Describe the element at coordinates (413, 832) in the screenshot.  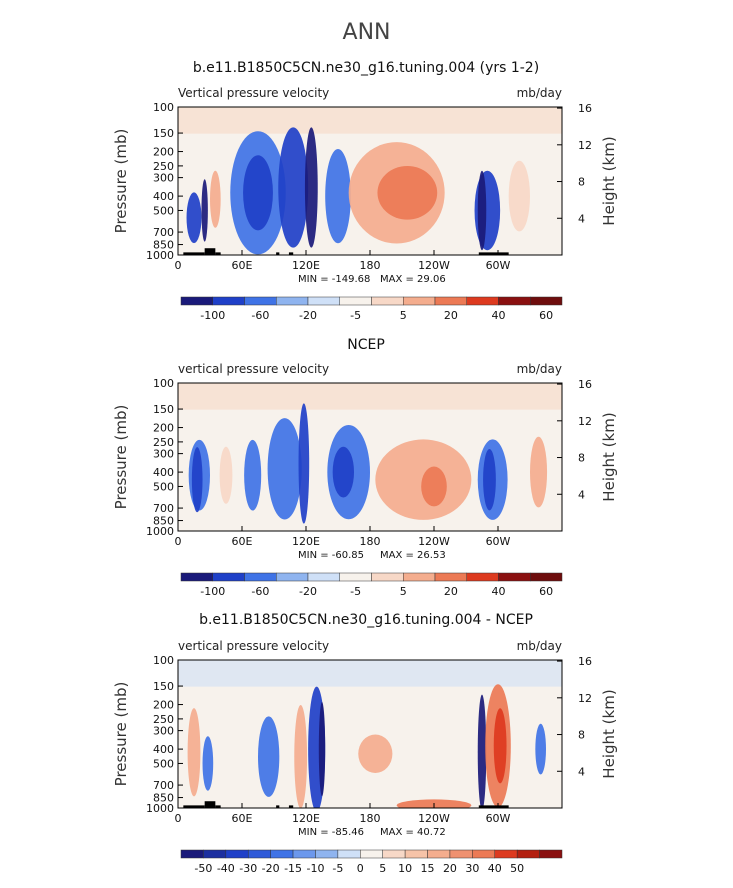
I see `max-label: MAX = 40.72` at that location.